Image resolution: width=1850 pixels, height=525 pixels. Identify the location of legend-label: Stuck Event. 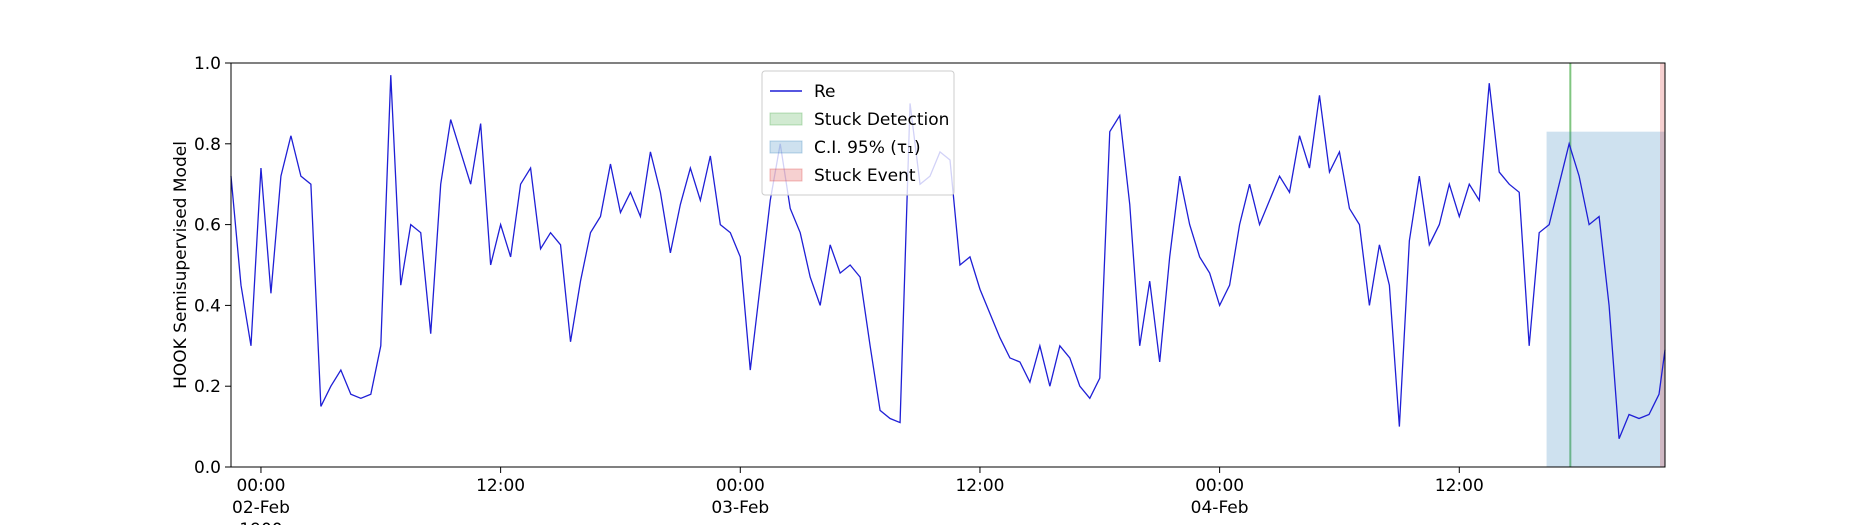
(865, 176).